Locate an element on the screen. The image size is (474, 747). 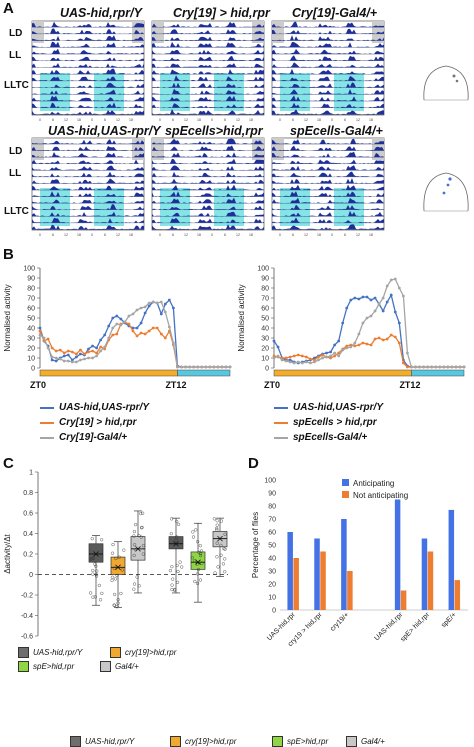
legend-b-right-1-label: UAS-hid,UAS-rpr/Y is located at coordinates (338, 407).